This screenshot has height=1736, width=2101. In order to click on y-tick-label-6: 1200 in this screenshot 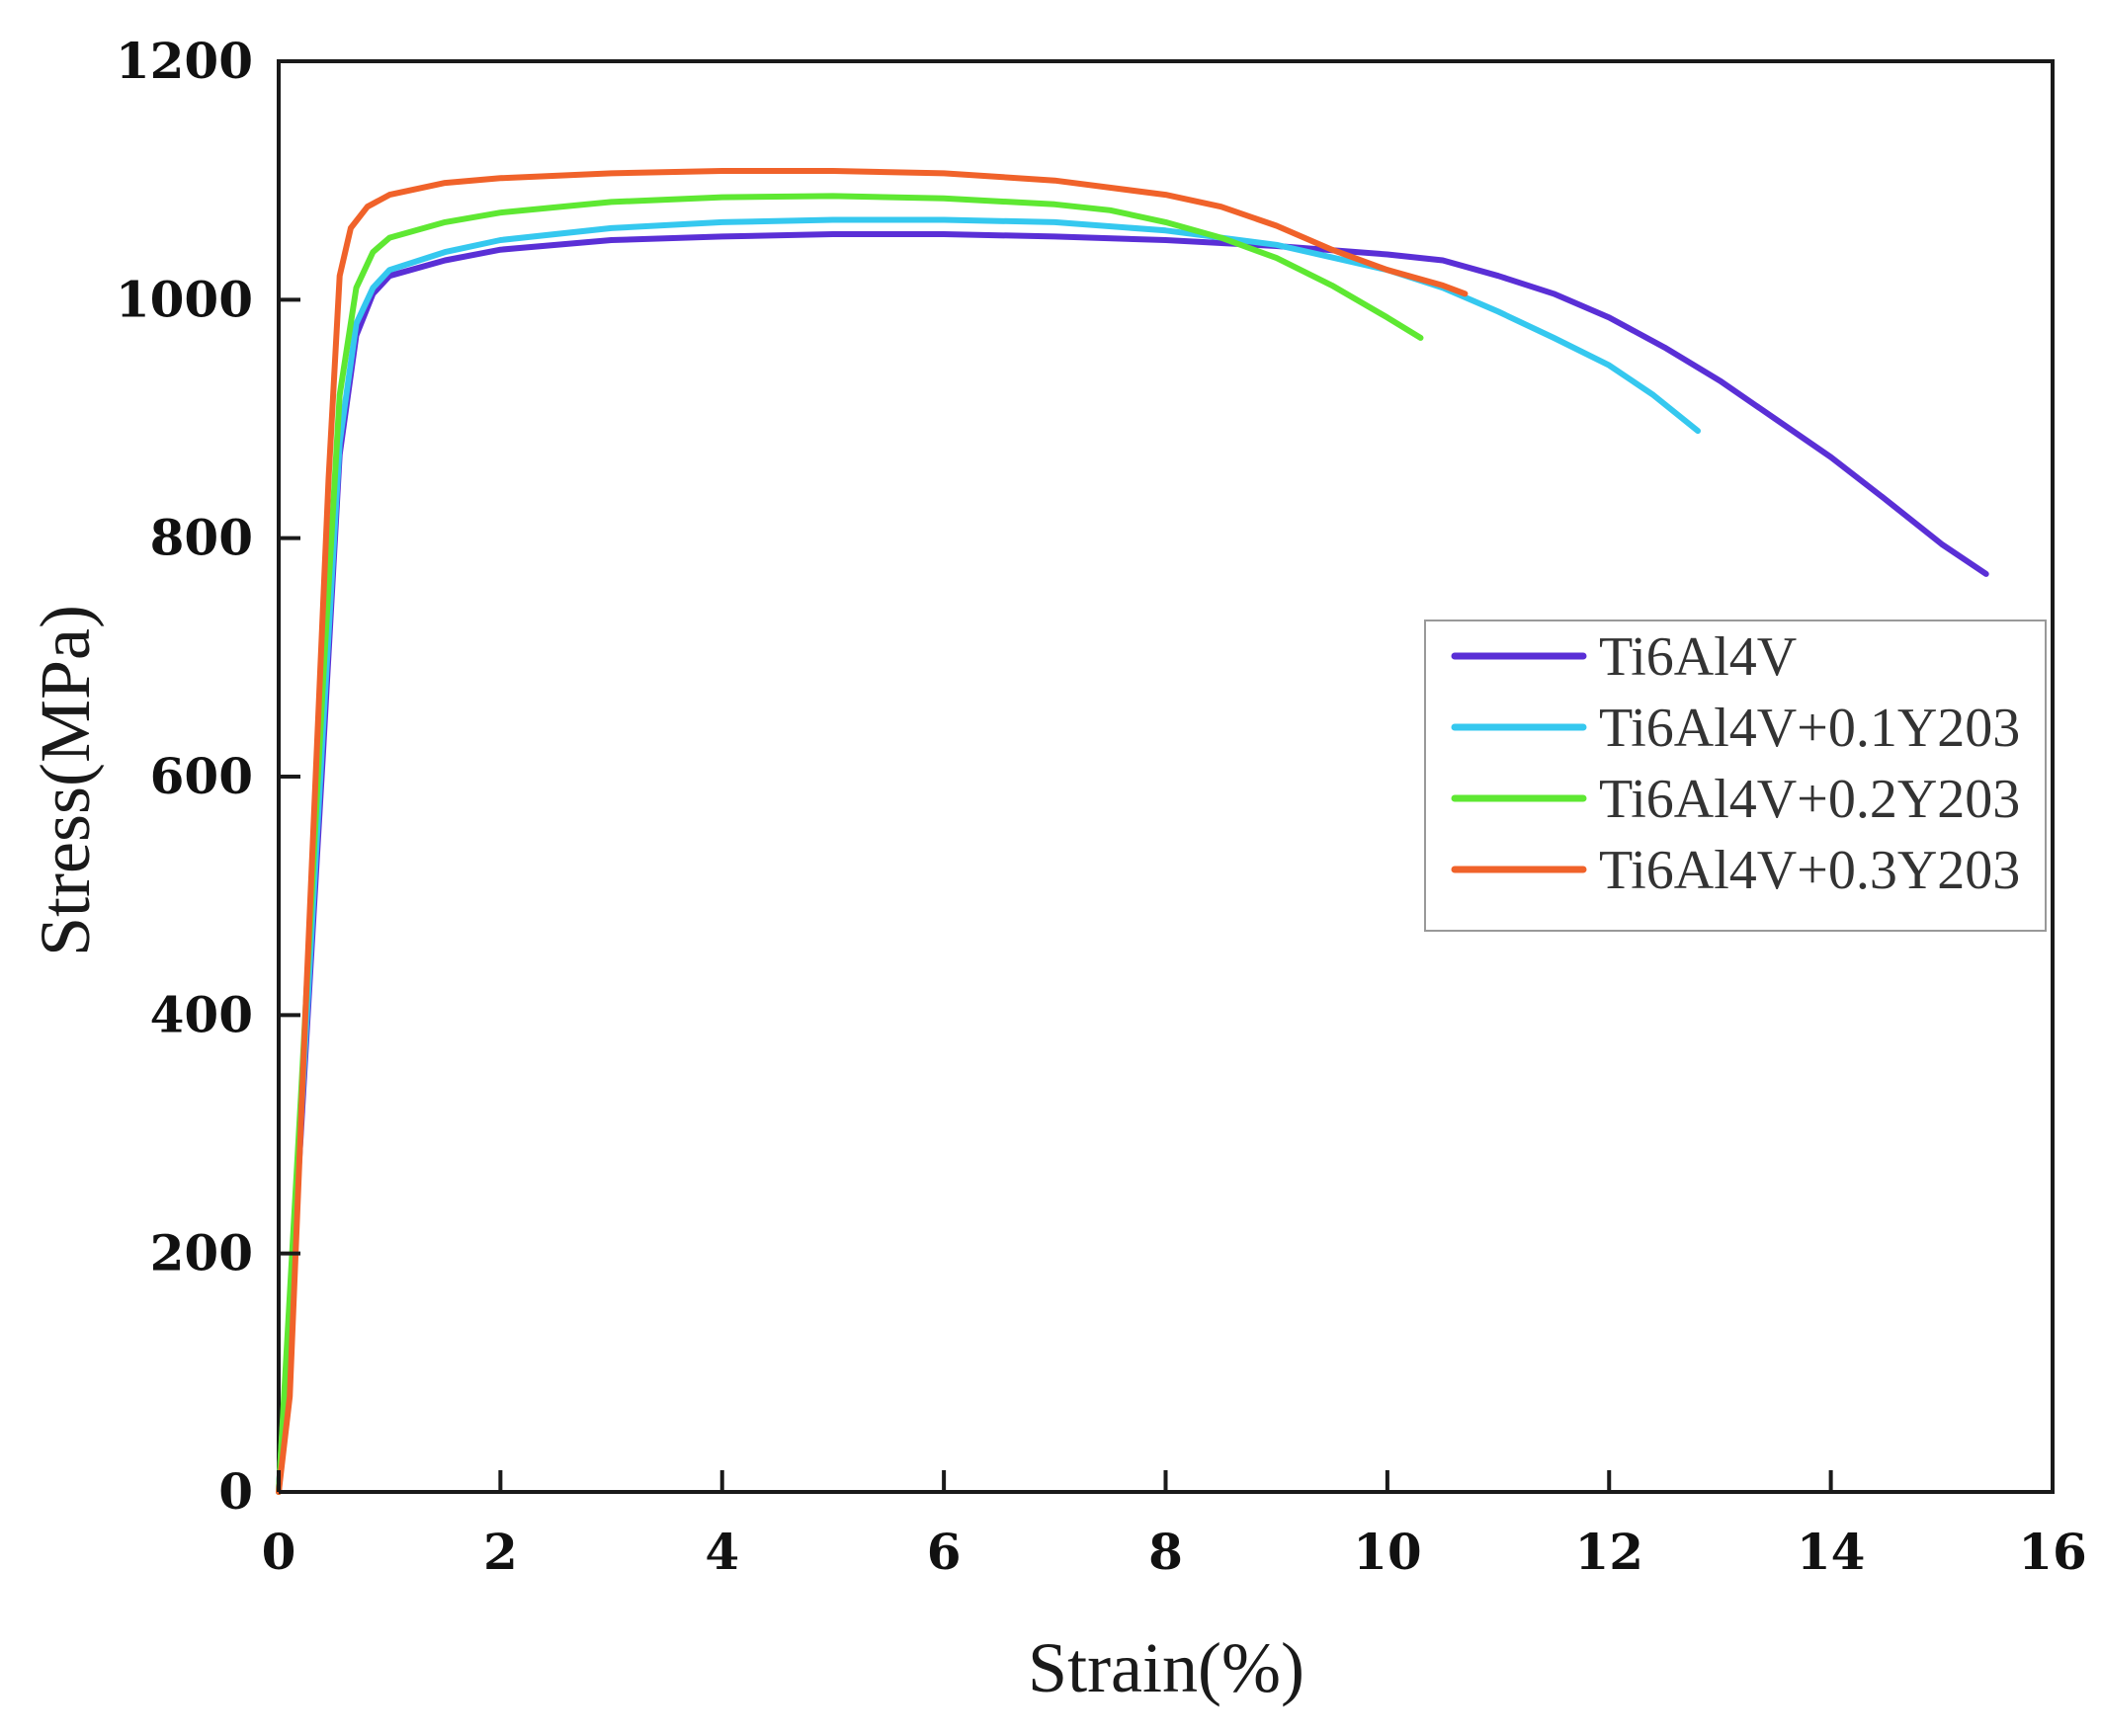, I will do `click(185, 61)`.